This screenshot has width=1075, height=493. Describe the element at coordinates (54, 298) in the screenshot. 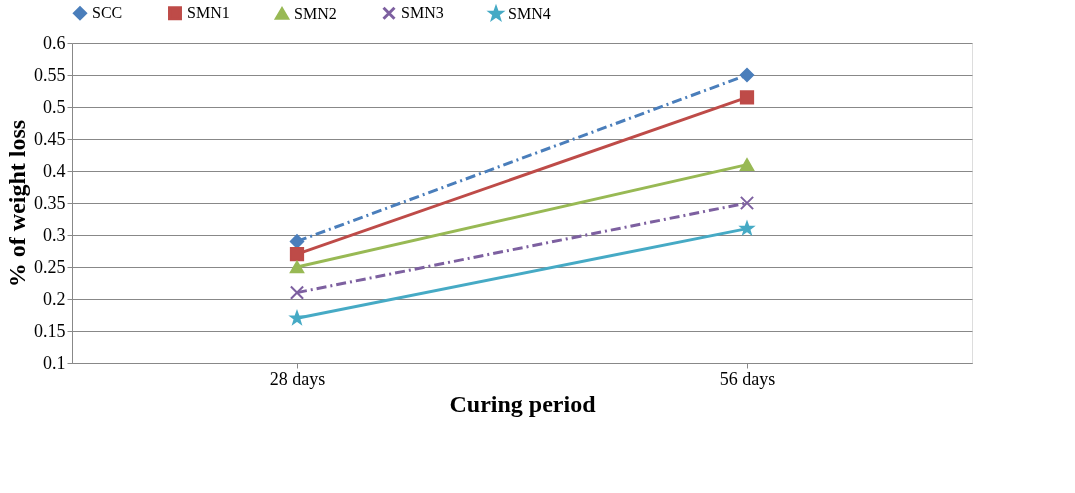

I see `y-tick-label: 0.2` at that location.